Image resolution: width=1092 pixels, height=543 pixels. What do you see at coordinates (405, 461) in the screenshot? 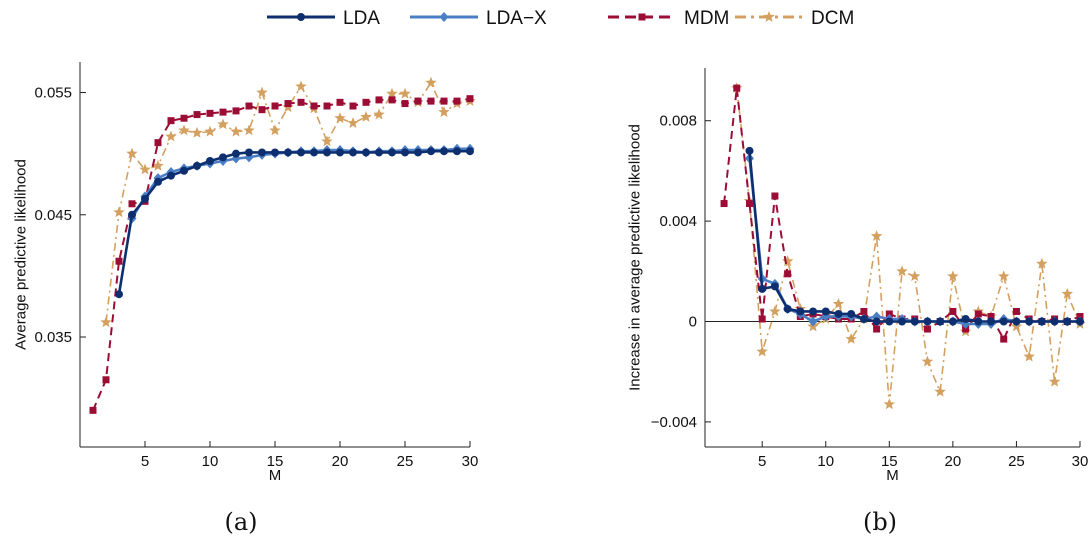
I see `x-tick-label-25: 25` at bounding box center [405, 461].